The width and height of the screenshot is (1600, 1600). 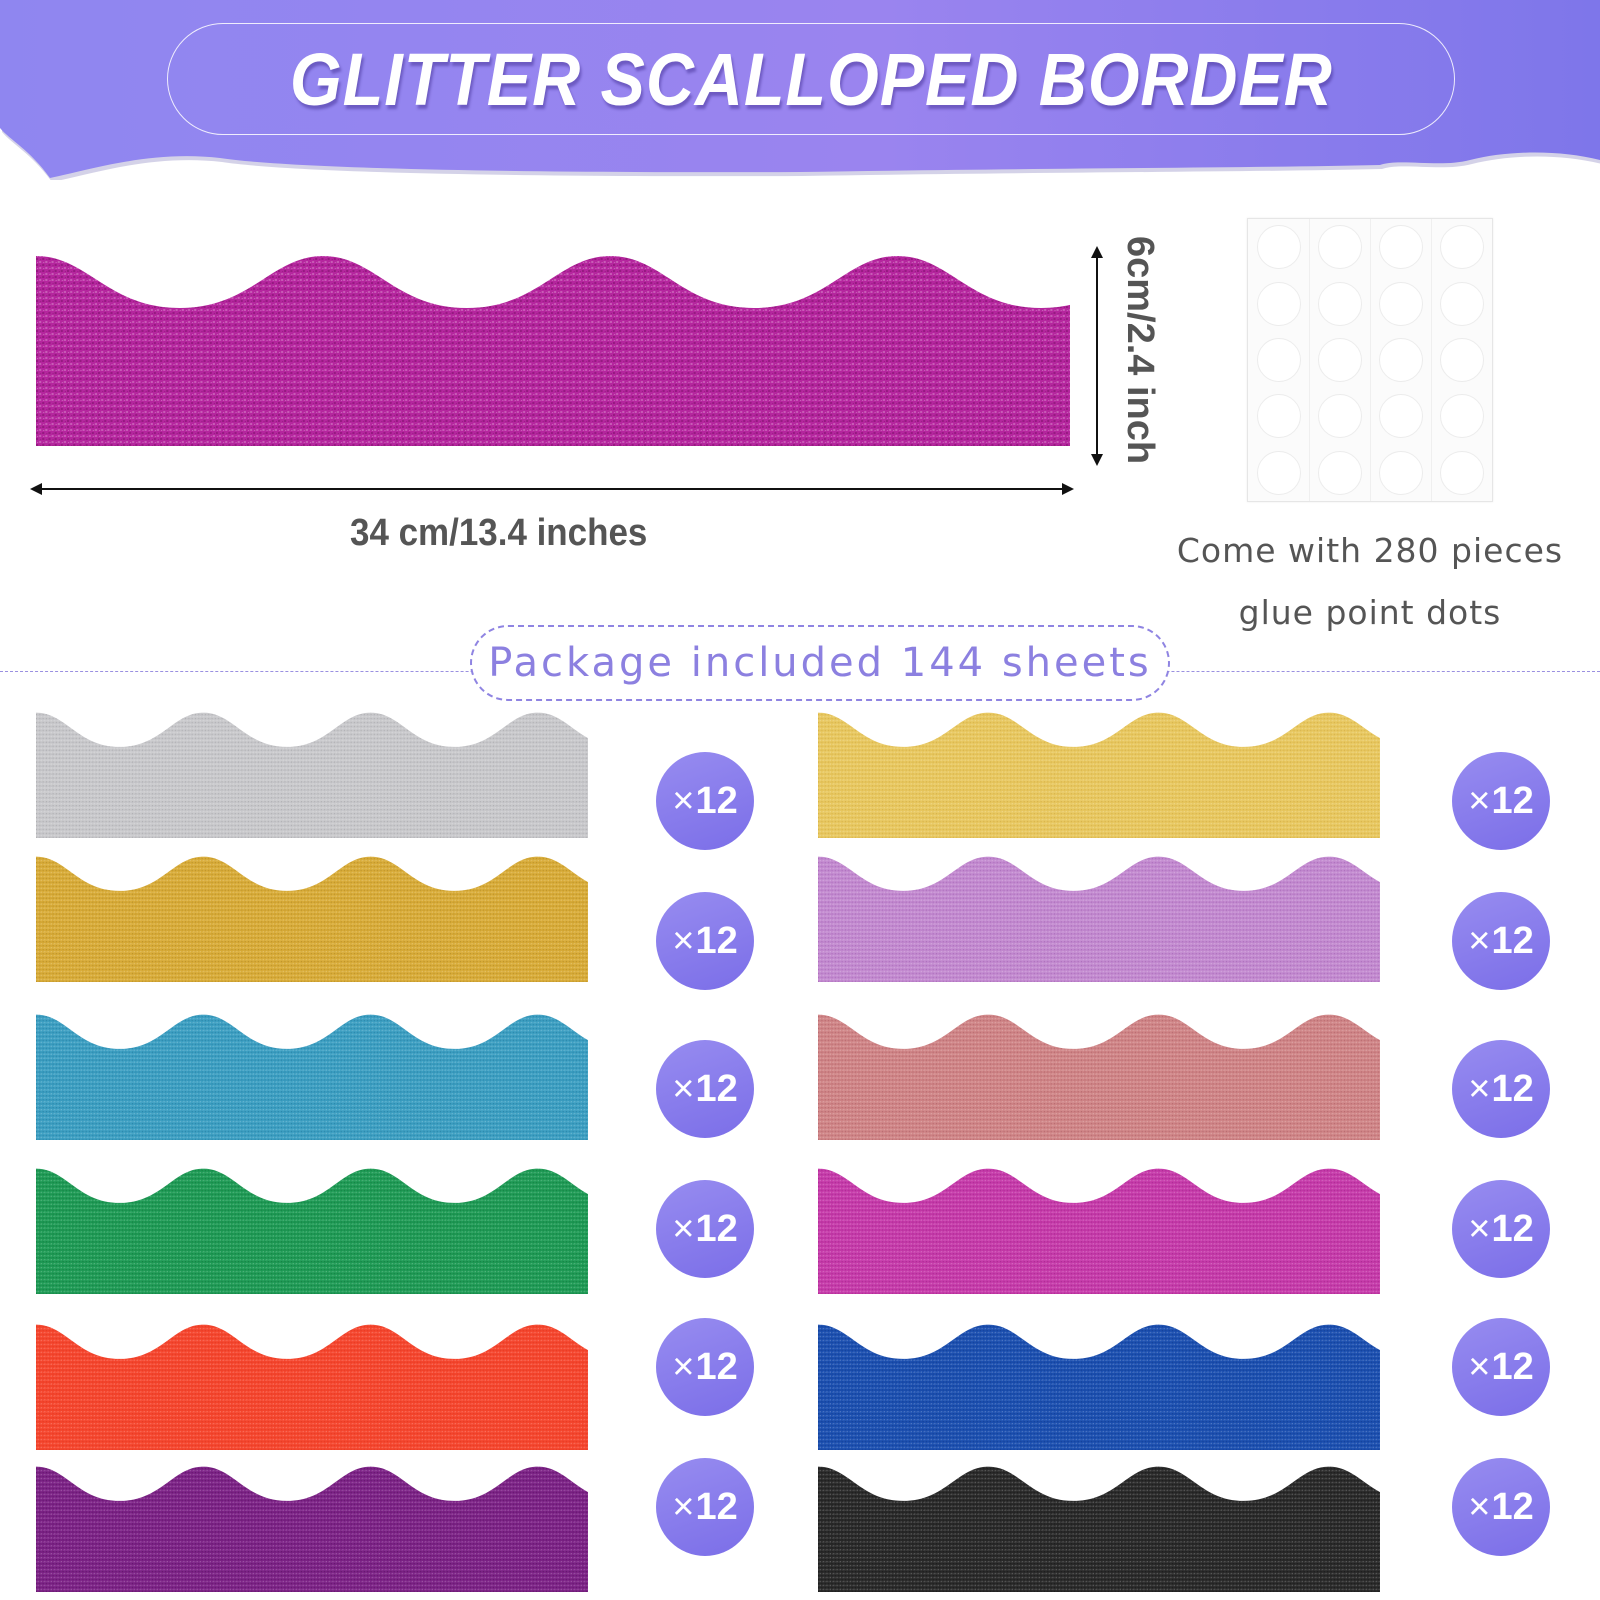 I want to click on width-dimension-arrow, so click(x=552, y=489).